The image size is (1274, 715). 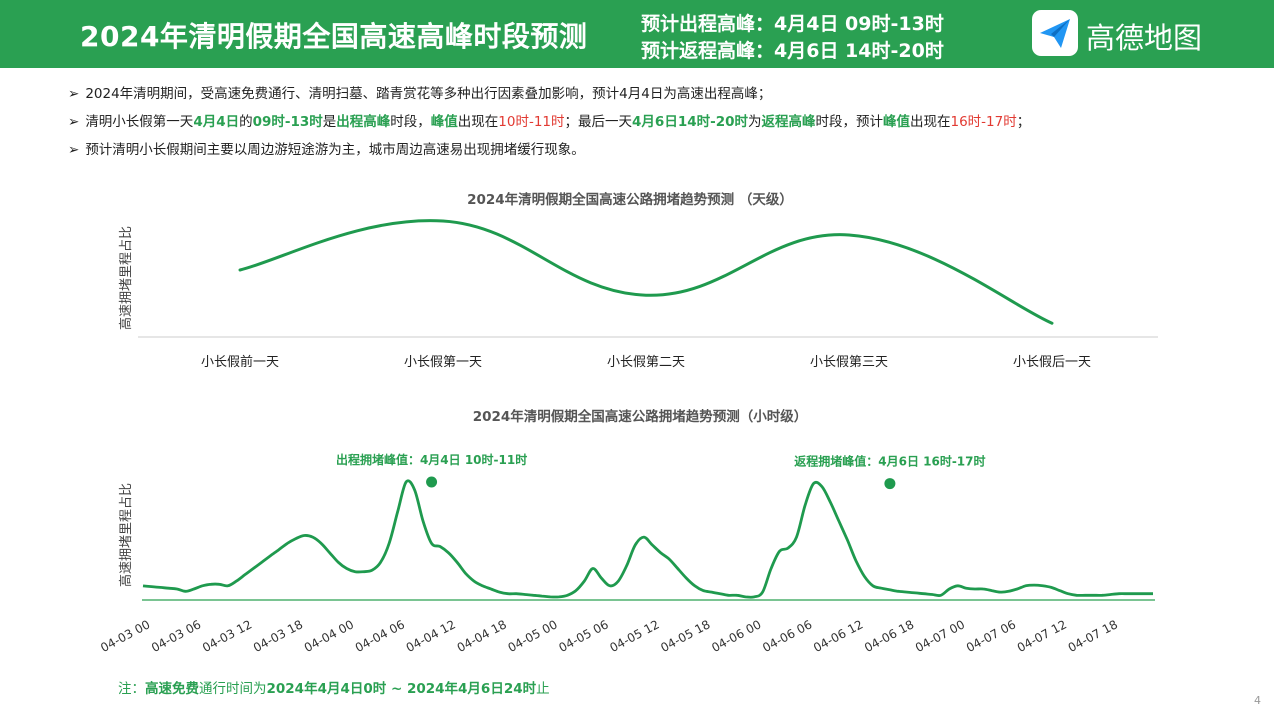 I want to click on hourly-x-tick-label: 04-06 06, so click(x=787, y=636).